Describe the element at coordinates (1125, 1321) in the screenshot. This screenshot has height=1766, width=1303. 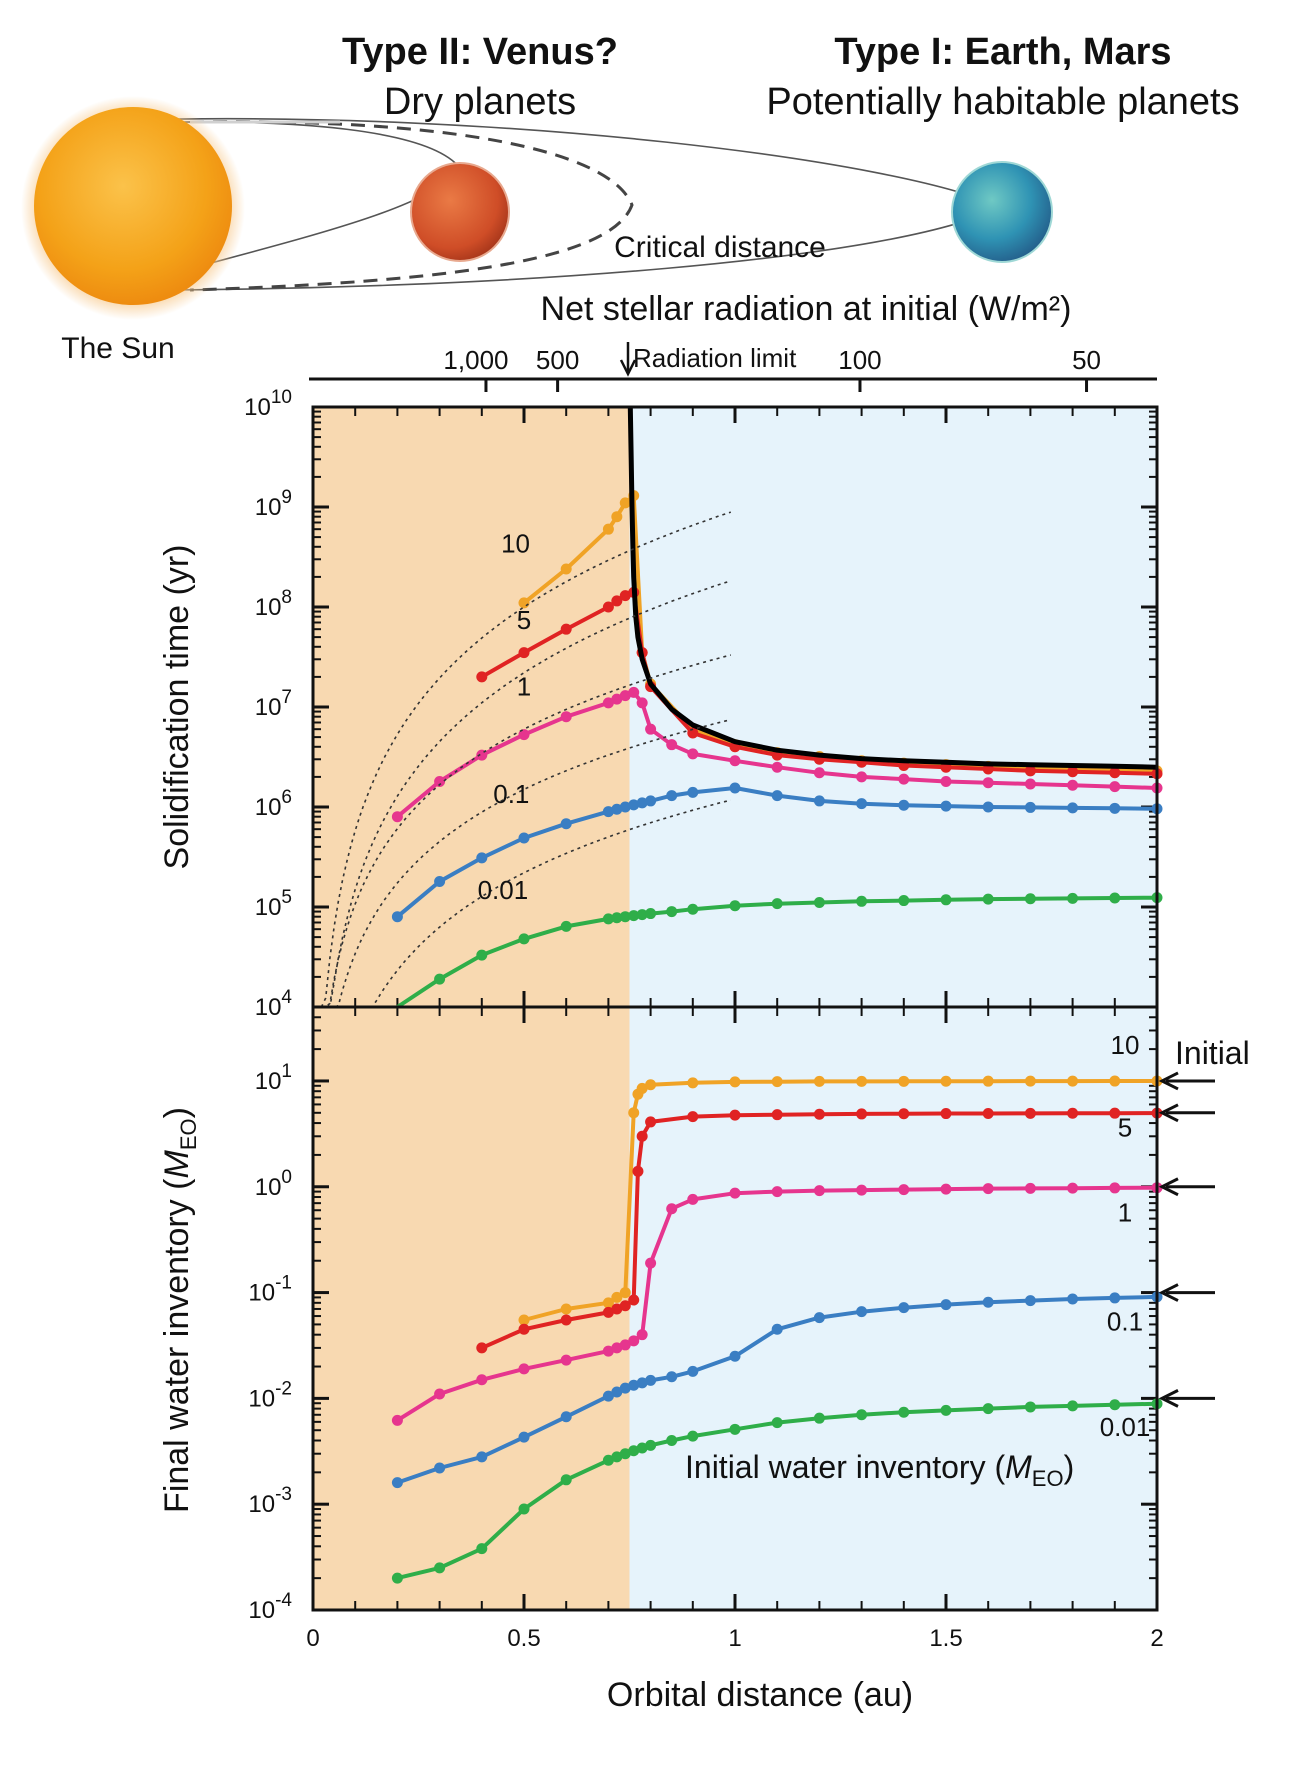
I see `series-label-0-1: 0.1` at that location.